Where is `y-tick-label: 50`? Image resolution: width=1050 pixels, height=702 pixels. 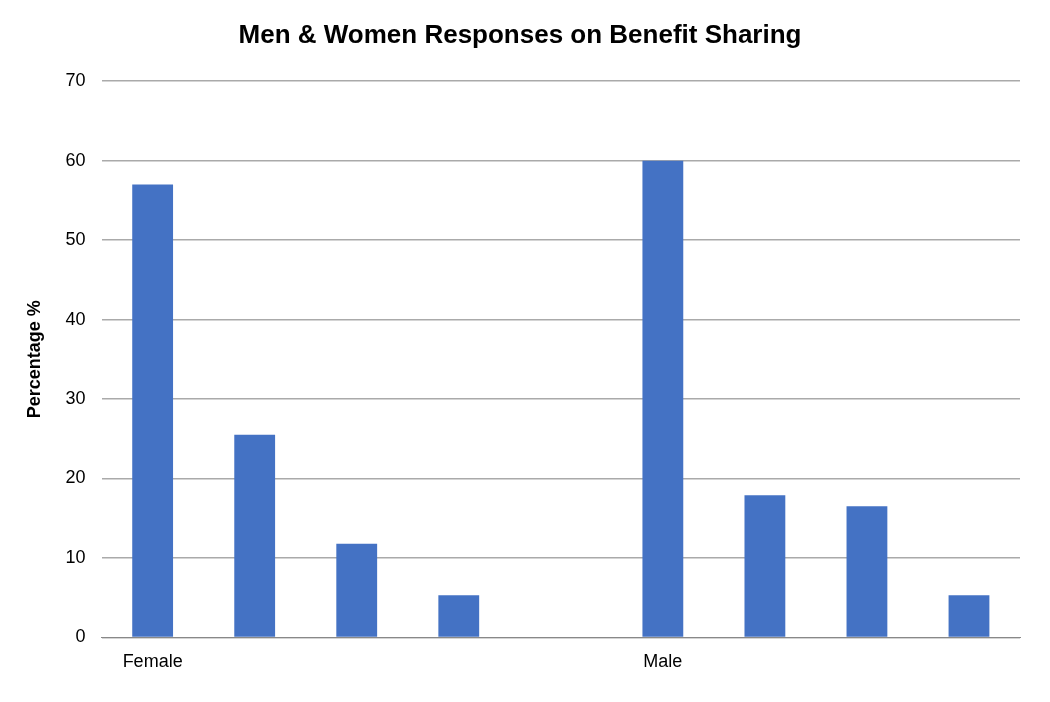 y-tick-label: 50 is located at coordinates (75, 239).